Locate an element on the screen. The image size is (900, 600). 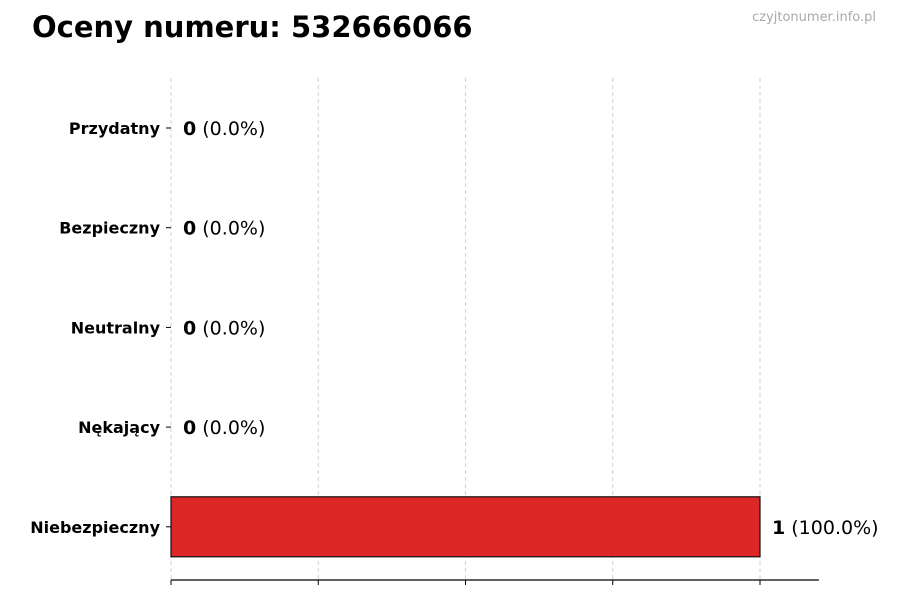
chart-title: Oceny numeru: 532666066 is located at coordinates (252, 27).